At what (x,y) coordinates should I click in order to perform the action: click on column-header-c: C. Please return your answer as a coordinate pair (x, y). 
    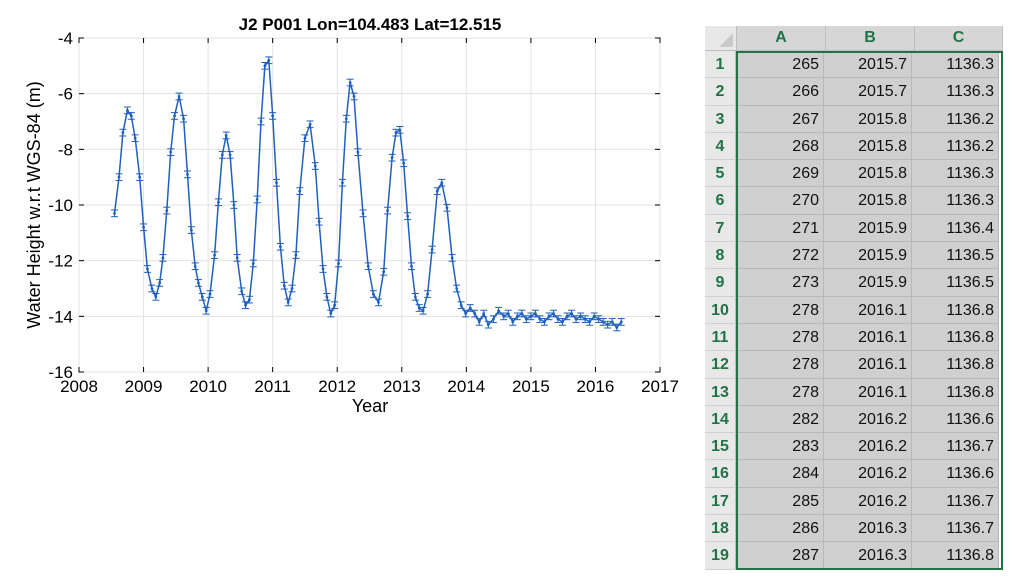
    Looking at the image, I should click on (959, 38).